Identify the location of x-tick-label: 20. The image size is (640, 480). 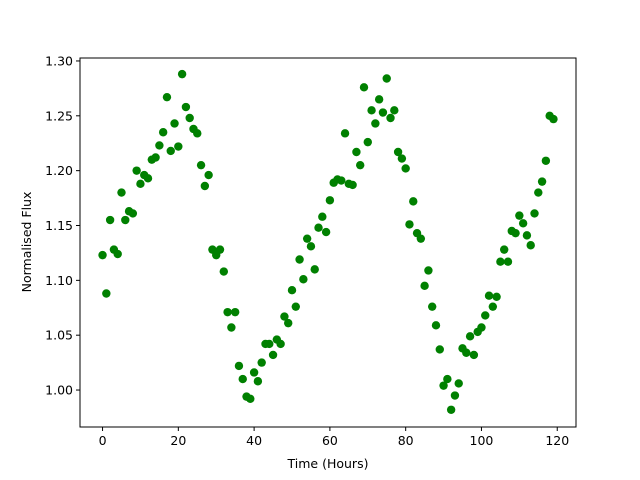
(178, 440).